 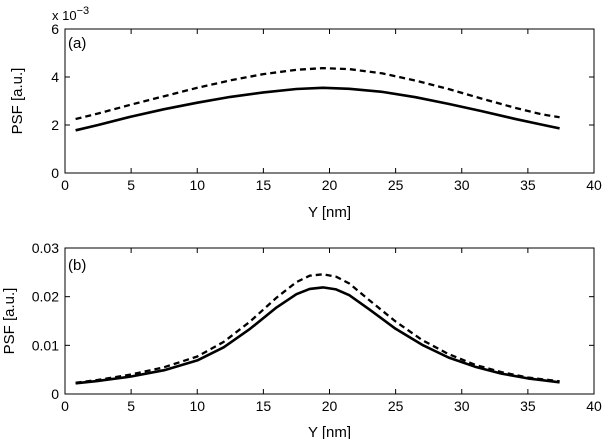 What do you see at coordinates (65, 406) in the screenshot?
I see `x-tick-label-b-0: 0` at bounding box center [65, 406].